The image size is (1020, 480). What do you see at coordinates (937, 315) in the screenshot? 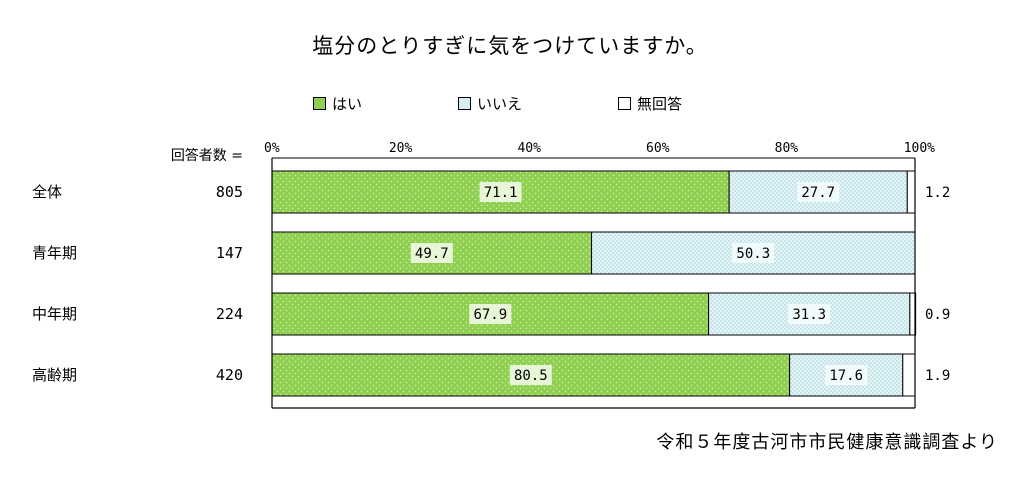
I see `value-label: 0.9` at bounding box center [937, 315].